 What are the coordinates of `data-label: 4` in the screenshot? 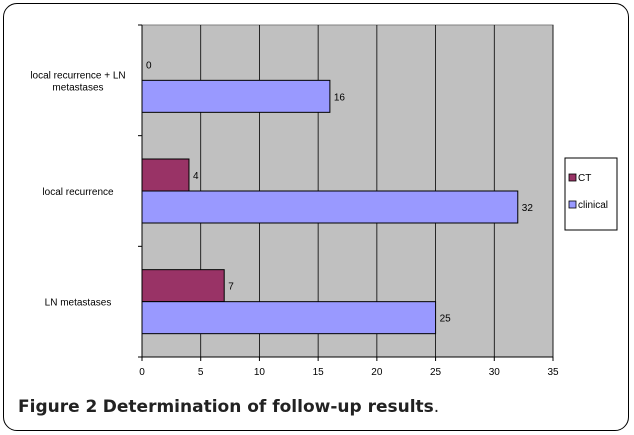 It's located at (196, 176).